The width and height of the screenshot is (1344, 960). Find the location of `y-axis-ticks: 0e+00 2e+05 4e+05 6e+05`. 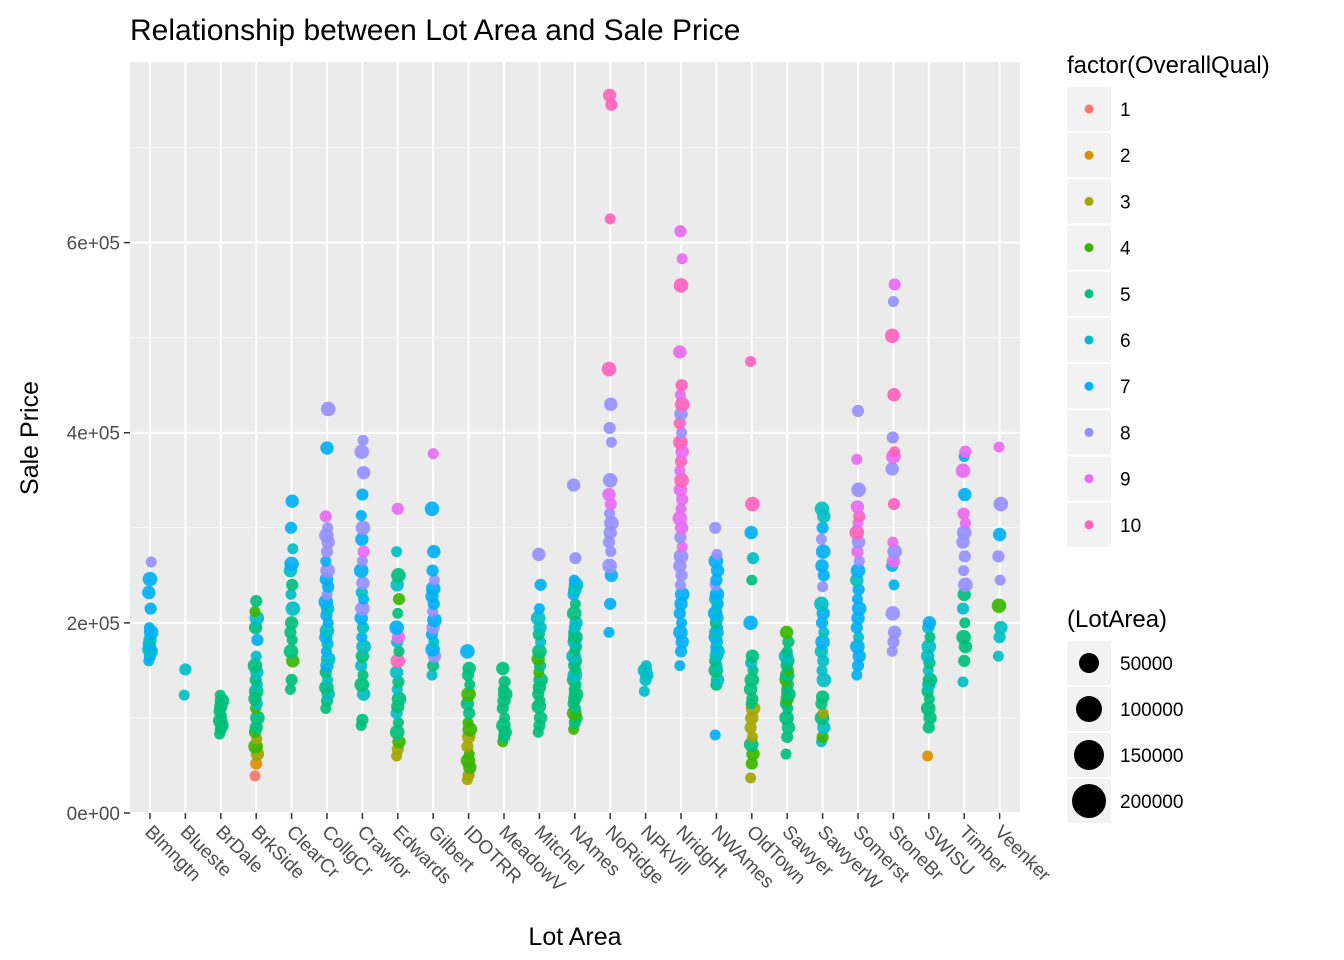

y-axis-ticks: 0e+00 2e+05 4e+05 6e+05 is located at coordinates (98, 529).